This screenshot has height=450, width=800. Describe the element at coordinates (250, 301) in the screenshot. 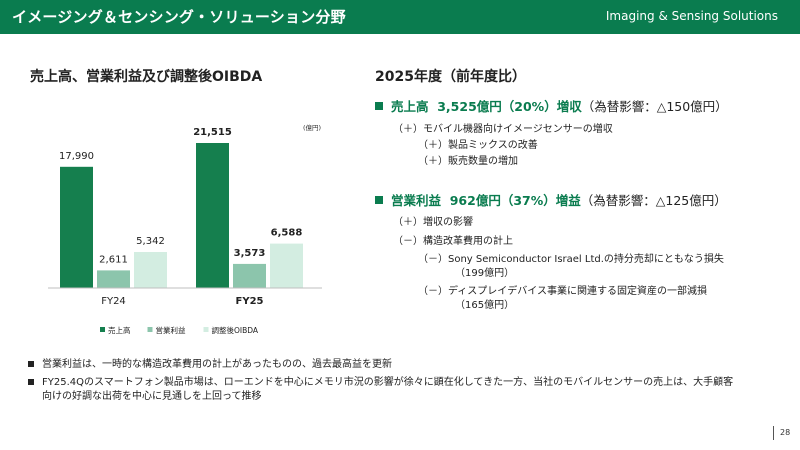

I see `category-label: FY25` at that location.